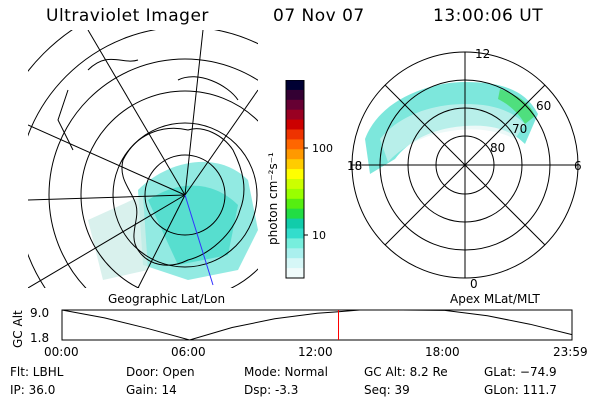 This screenshot has height=400, width=600. What do you see at coordinates (322, 148) in the screenshot?
I see `colorbar-tick-100: 100` at bounding box center [322, 148].